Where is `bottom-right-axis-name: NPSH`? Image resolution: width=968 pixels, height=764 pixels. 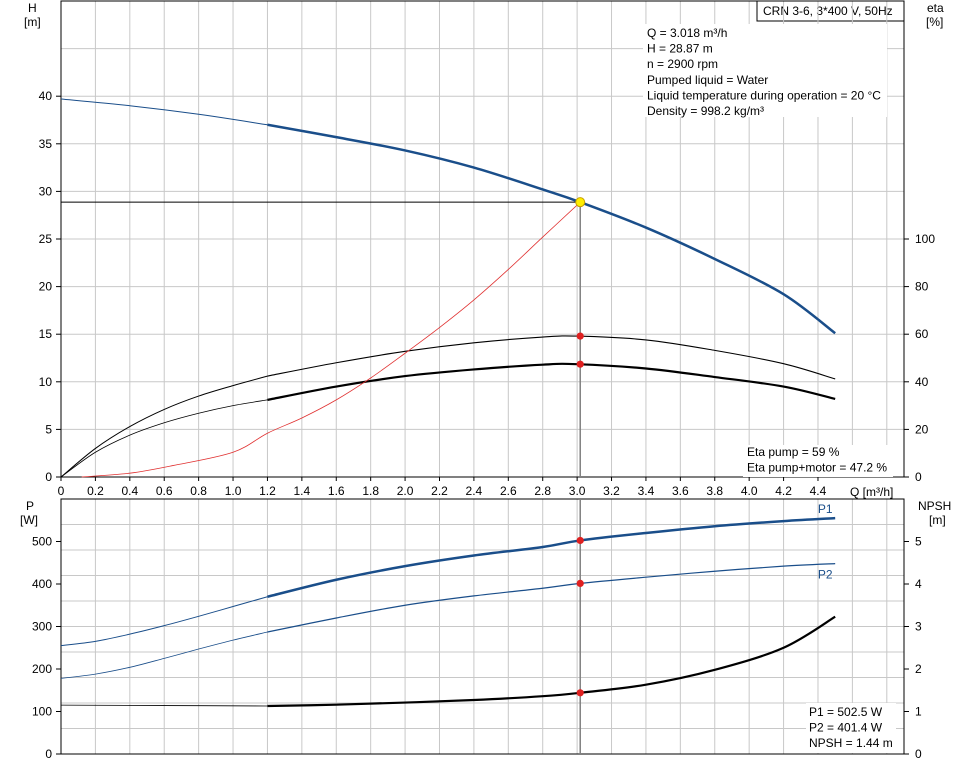
bottom-right-axis-name: NPSH is located at coordinates (934, 506).